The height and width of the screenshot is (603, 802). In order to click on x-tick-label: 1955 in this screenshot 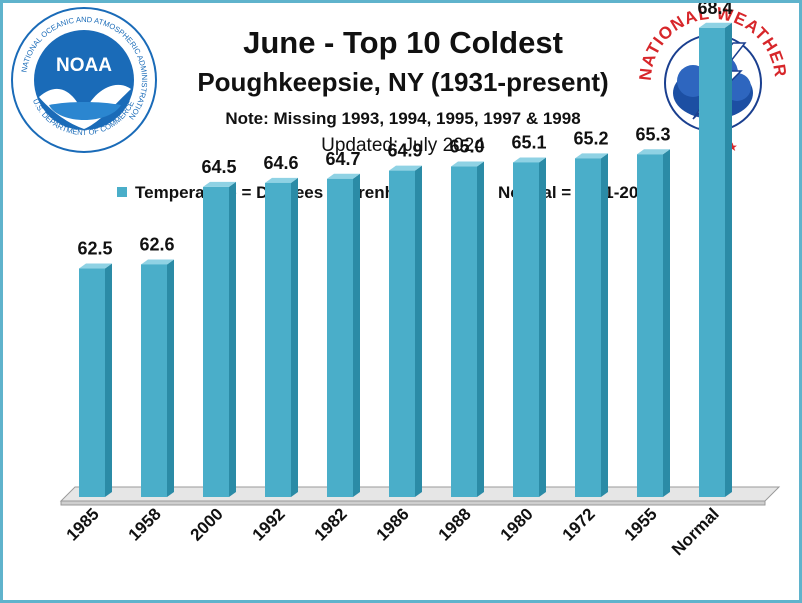, I will do `click(641, 524)`.